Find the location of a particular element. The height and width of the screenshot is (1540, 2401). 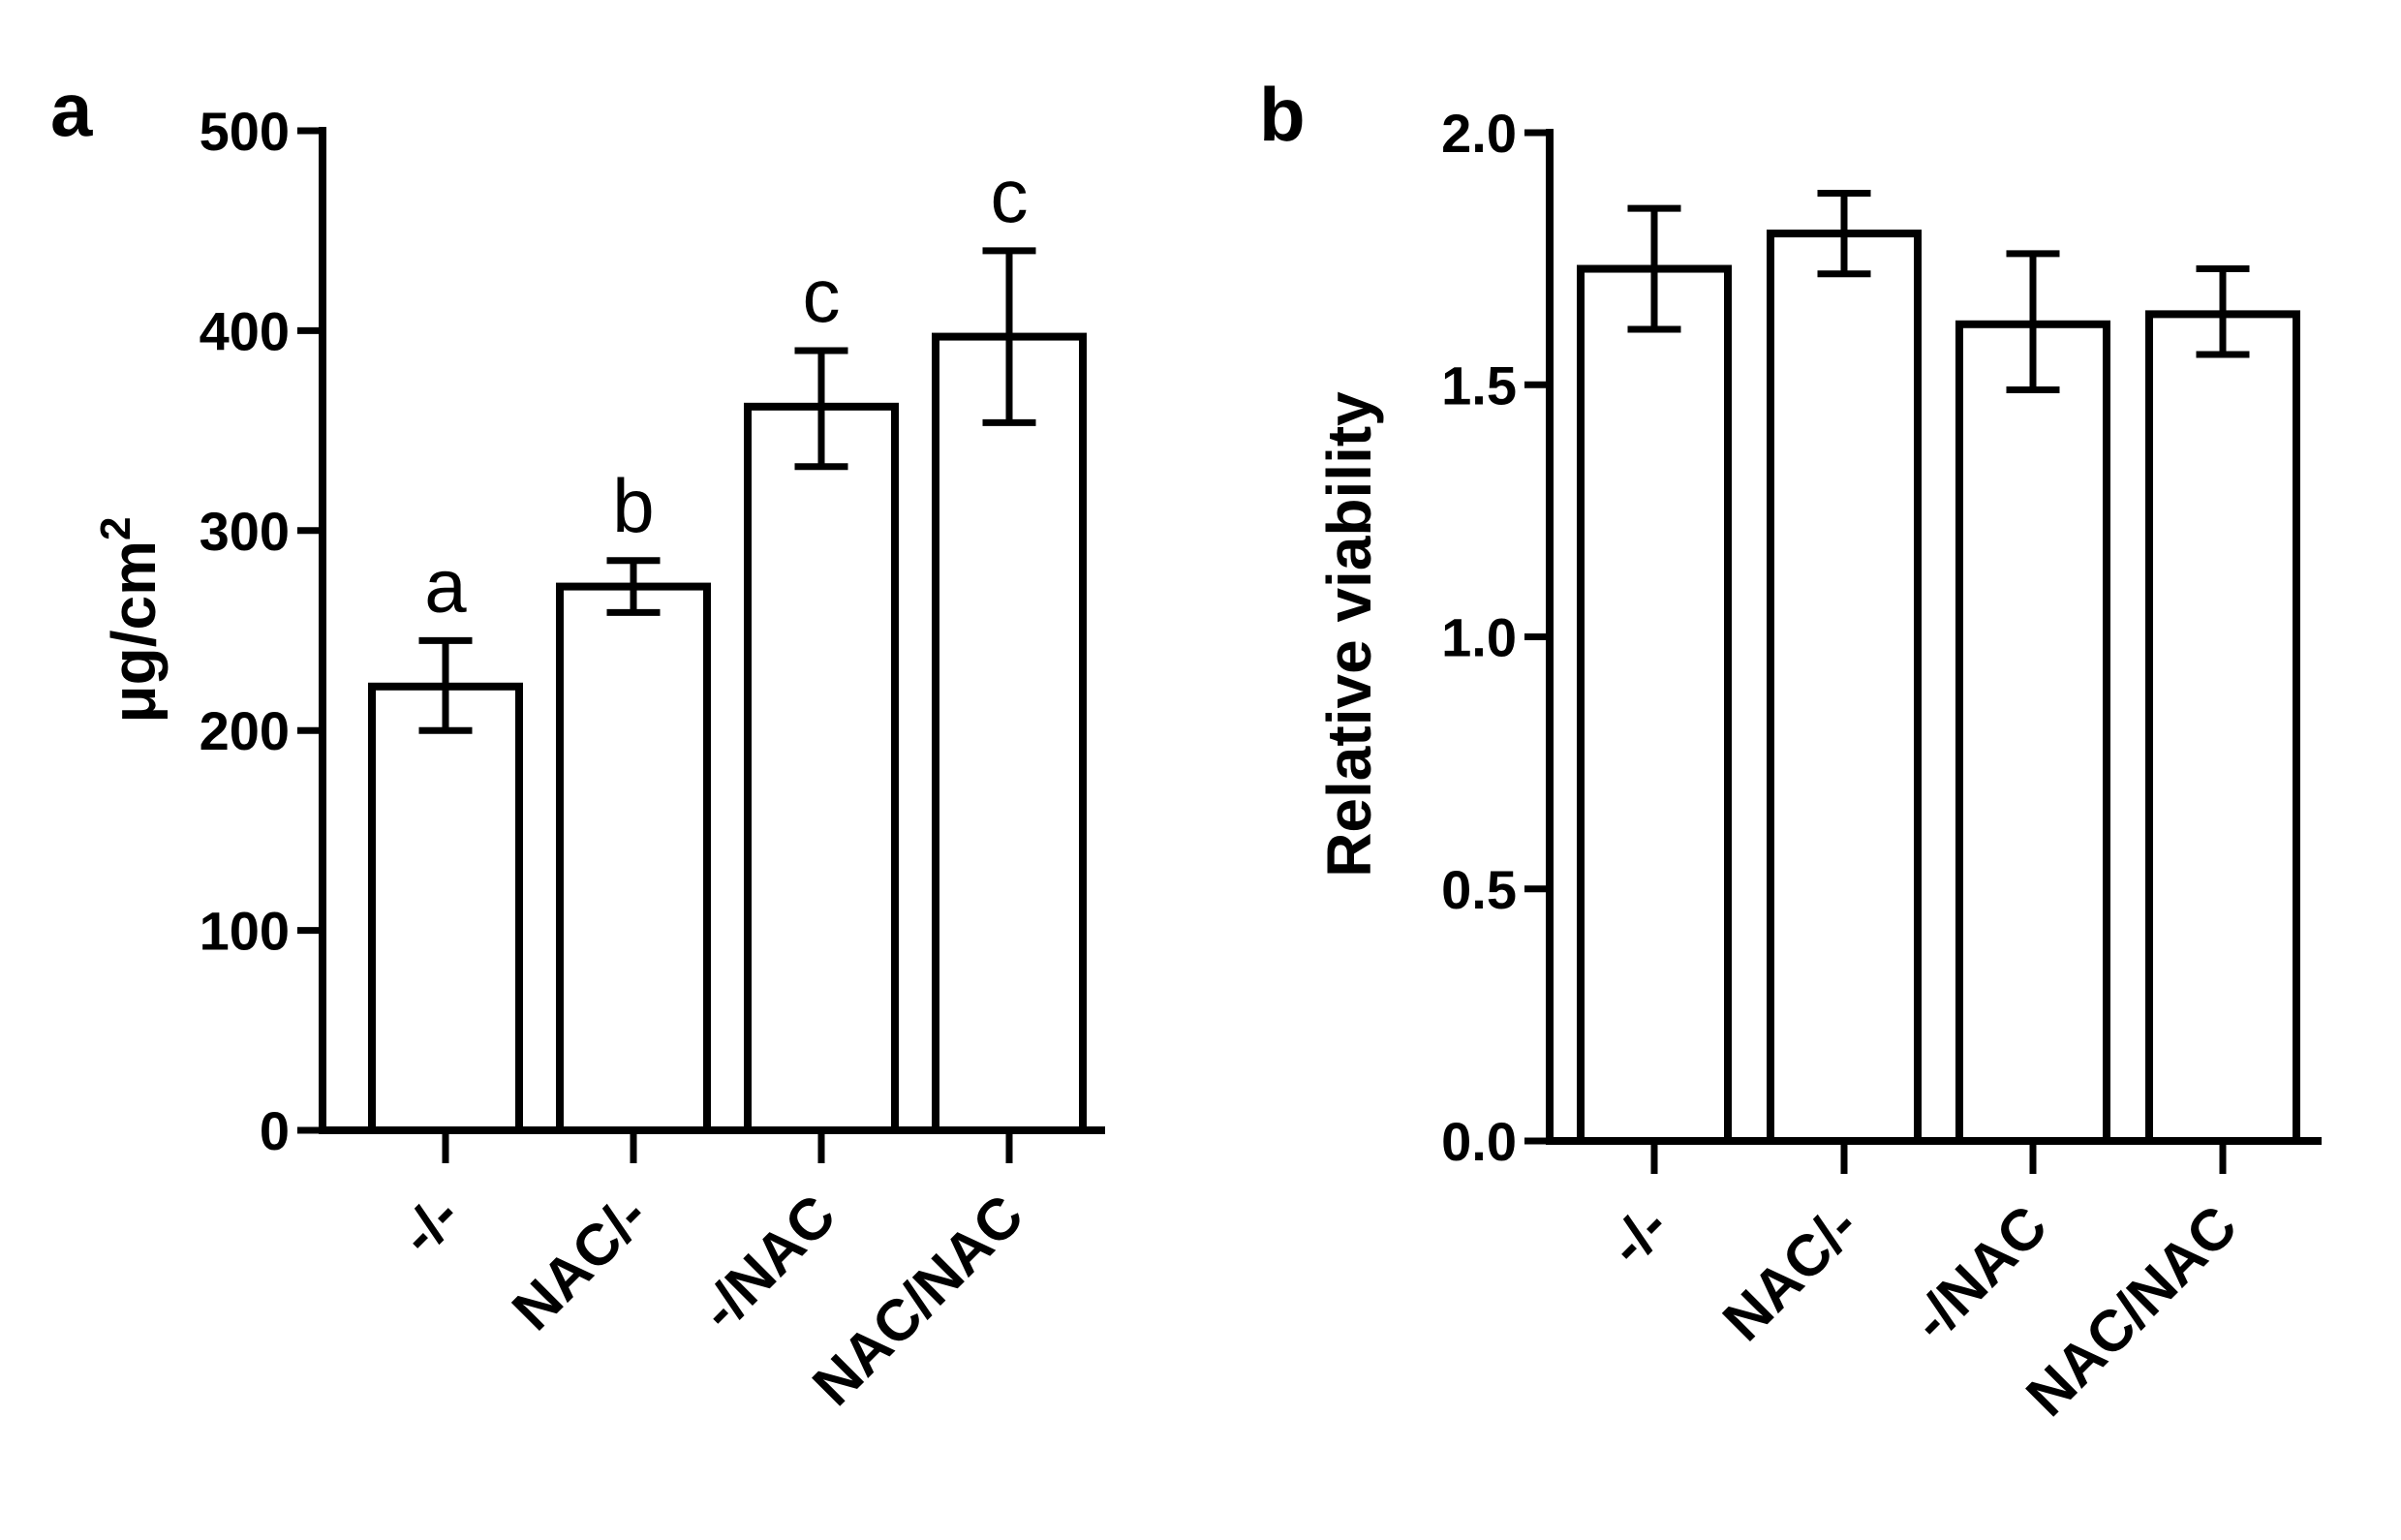

y-tick-label: 100 is located at coordinates (245, 931).